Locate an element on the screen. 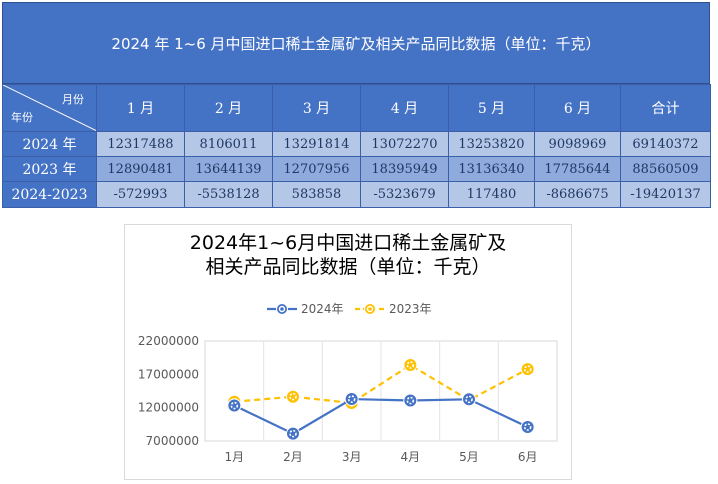 Image resolution: width=718 pixels, height=484 pixels. col-header: 1 月 is located at coordinates (140, 108).